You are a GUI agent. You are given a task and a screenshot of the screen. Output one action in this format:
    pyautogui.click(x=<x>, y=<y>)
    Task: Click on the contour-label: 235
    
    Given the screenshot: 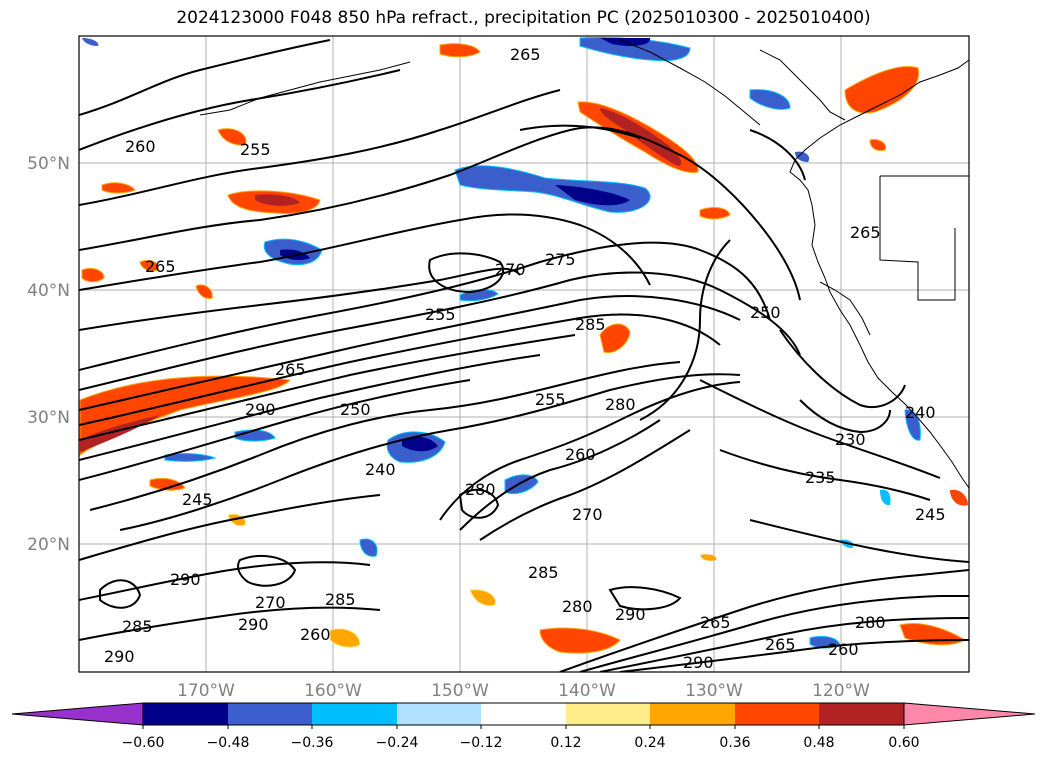 What is the action you would take?
    pyautogui.click(x=820, y=477)
    